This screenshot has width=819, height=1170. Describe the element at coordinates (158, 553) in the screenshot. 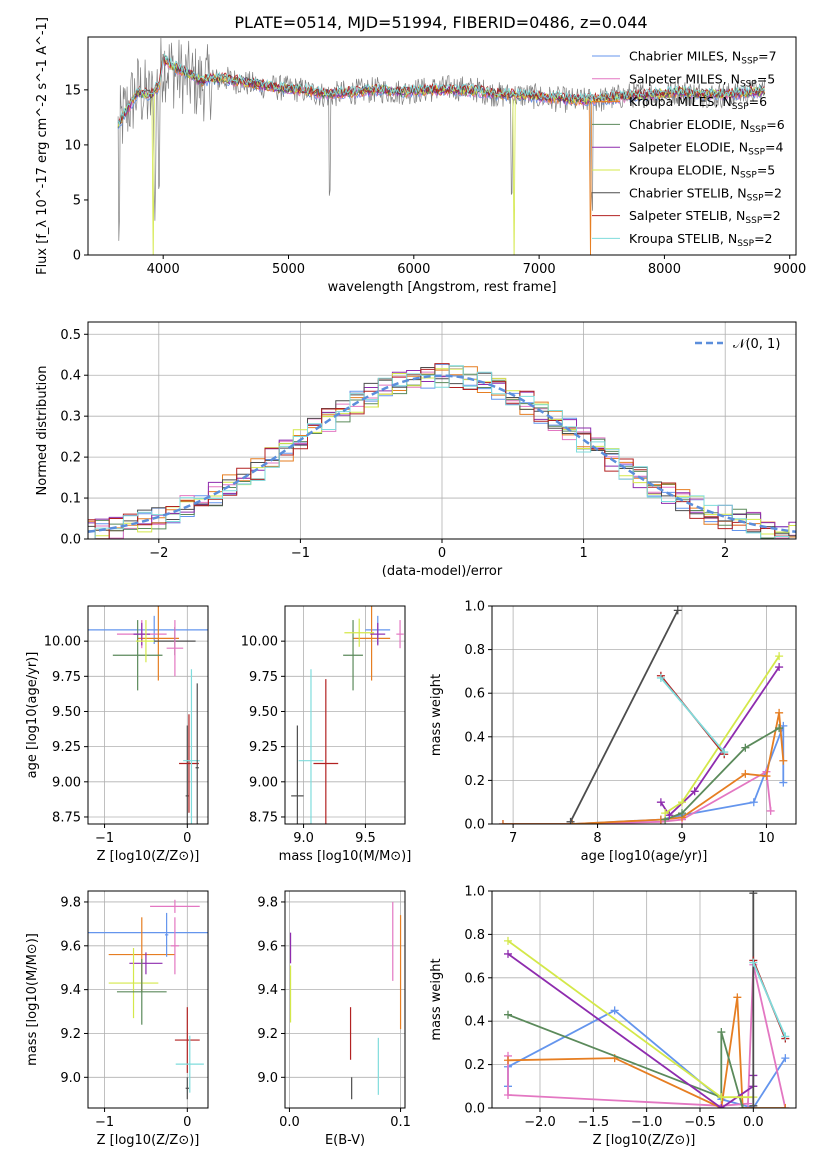

I see `x-tick-label: −2` at that location.